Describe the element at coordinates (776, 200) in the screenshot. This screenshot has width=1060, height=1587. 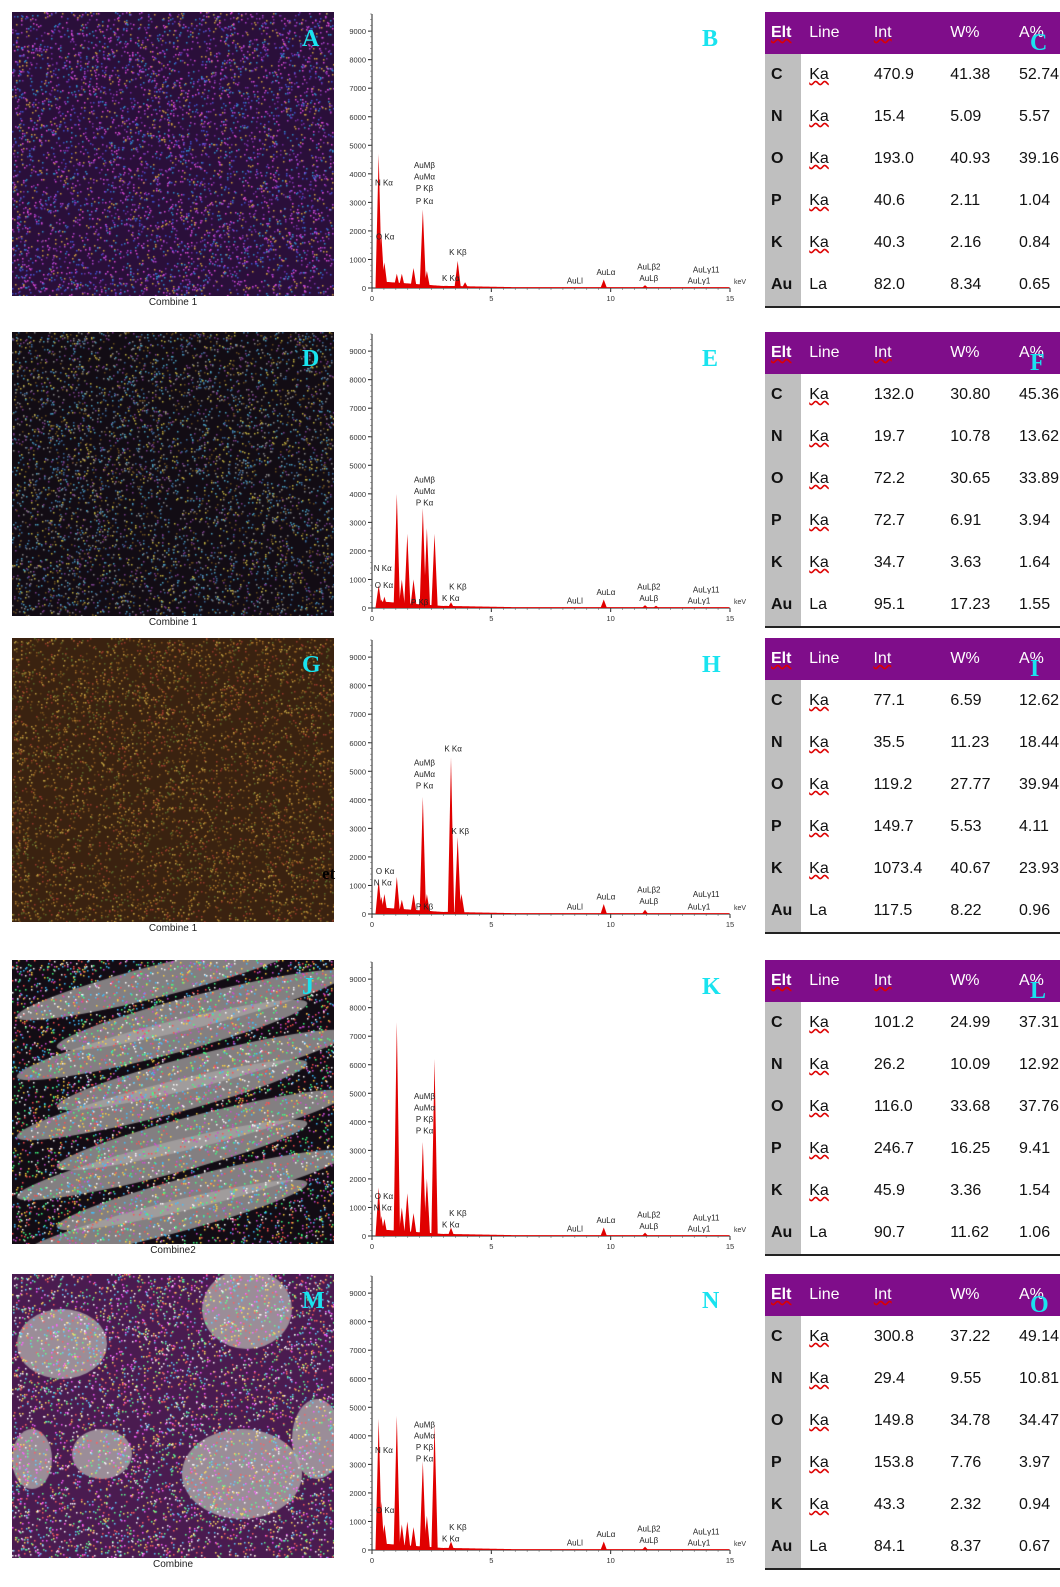
I see `cell-text: P` at that location.